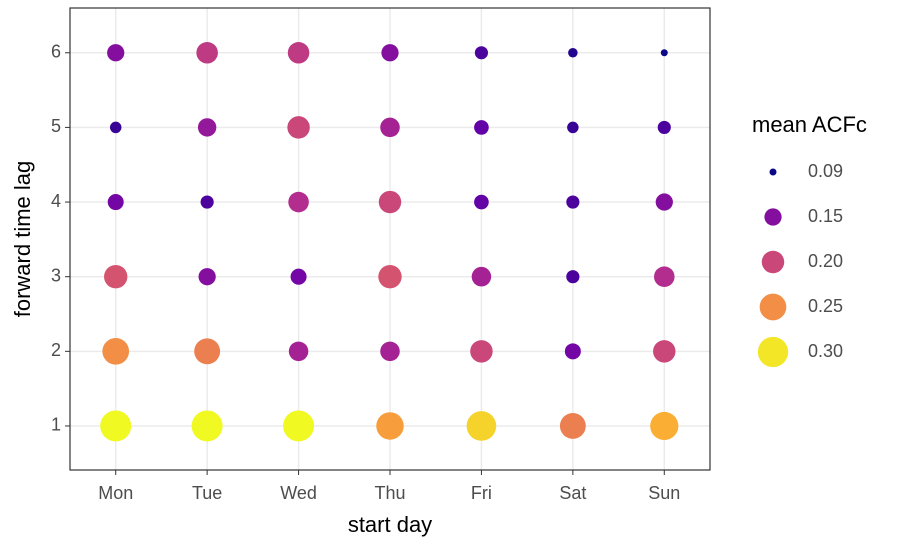  What do you see at coordinates (115, 493) in the screenshot?
I see `x-tick-label: Mon` at bounding box center [115, 493].